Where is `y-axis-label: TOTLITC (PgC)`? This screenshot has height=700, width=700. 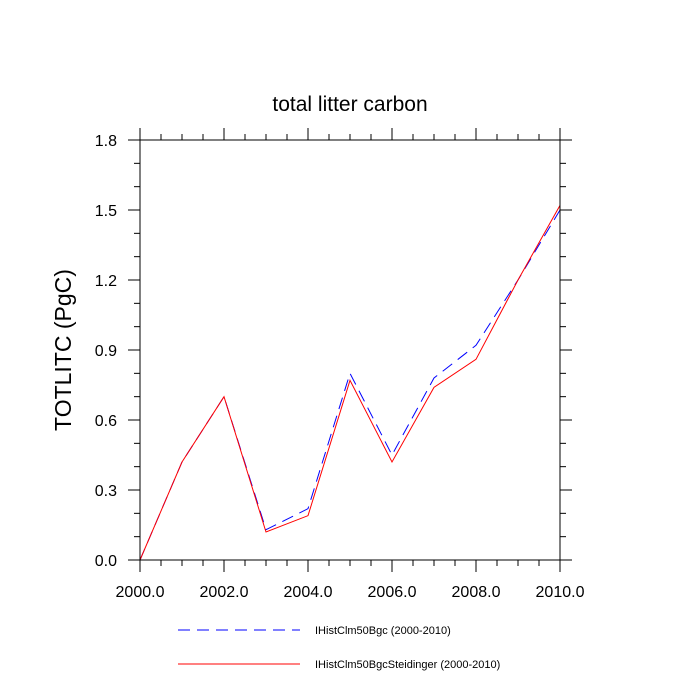
y-axis-label: TOTLITC (PgC) is located at coordinates (63, 350).